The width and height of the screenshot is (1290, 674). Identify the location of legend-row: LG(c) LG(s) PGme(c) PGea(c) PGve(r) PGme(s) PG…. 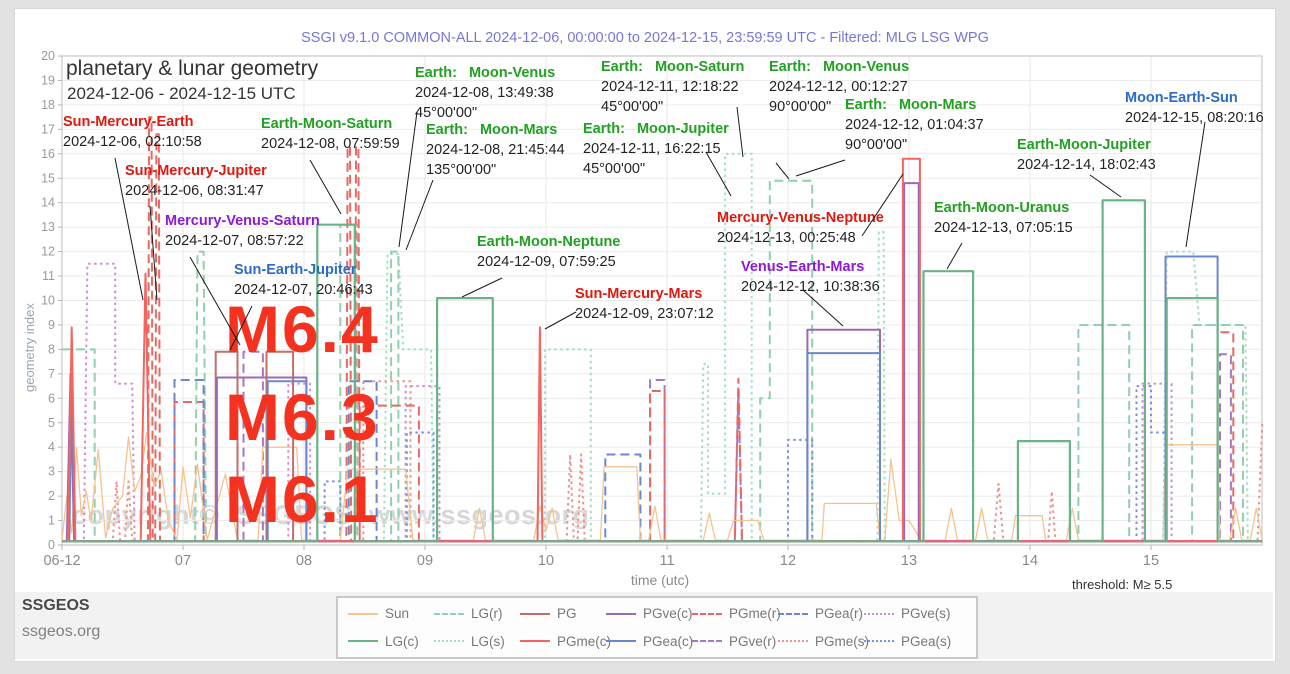
(657, 641).